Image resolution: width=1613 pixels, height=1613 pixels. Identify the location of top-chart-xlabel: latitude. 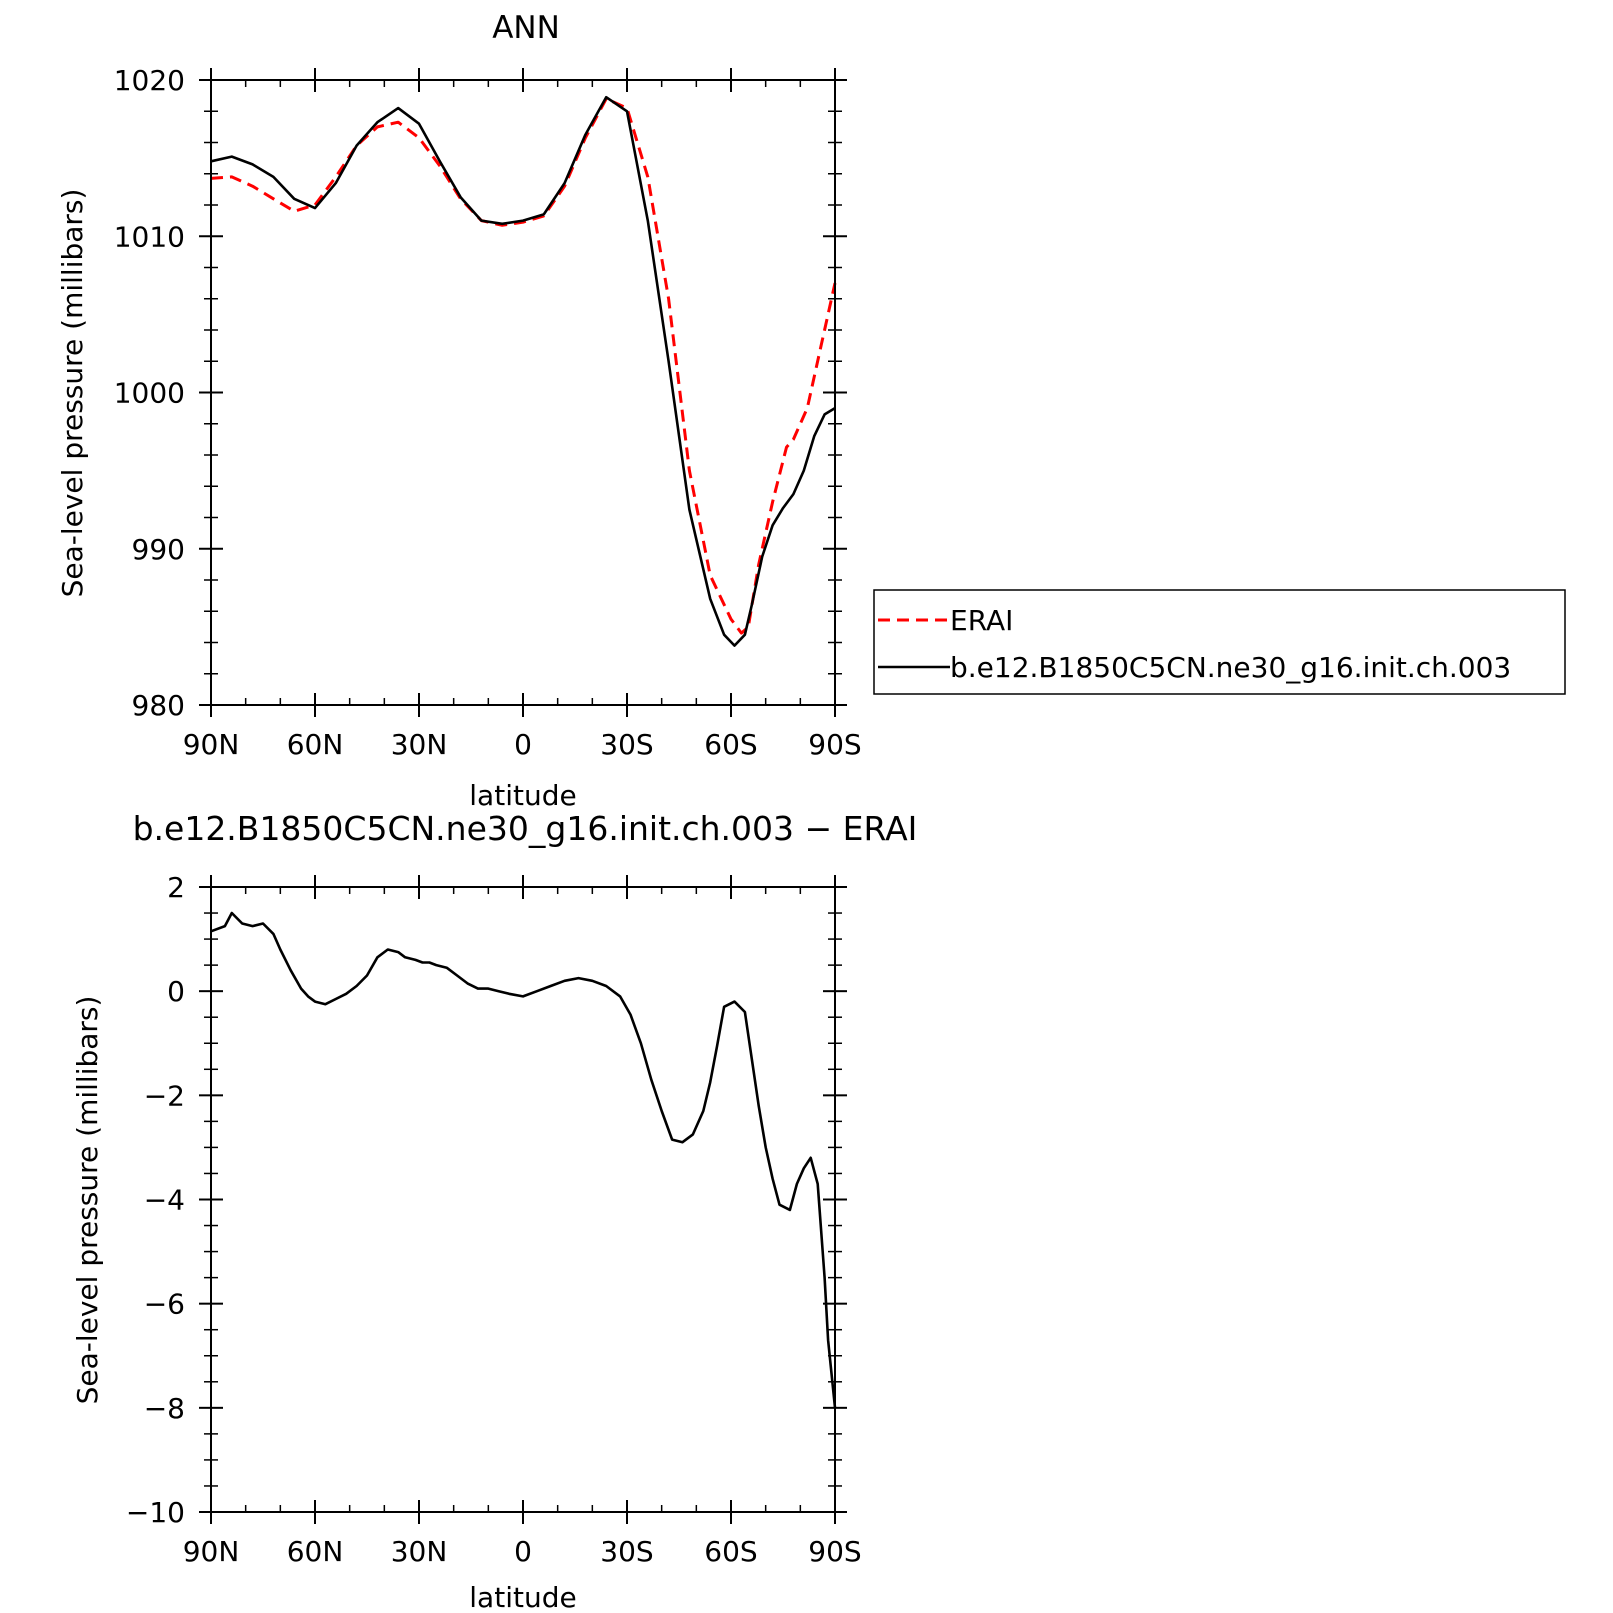
(522, 795).